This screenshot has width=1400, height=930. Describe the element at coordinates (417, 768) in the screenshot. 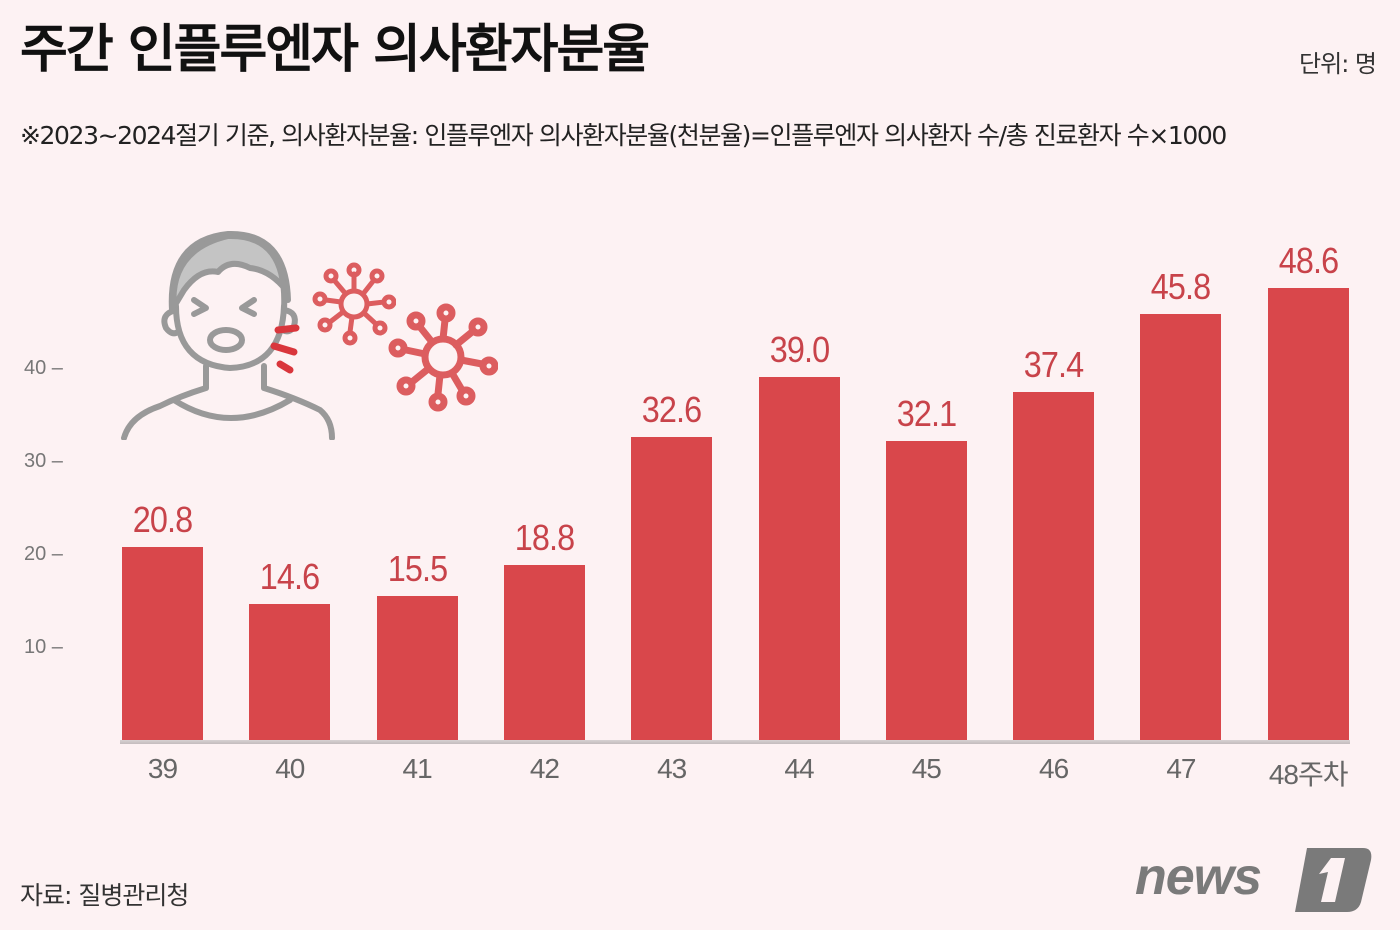

I see `x-axis-label: 41` at that location.